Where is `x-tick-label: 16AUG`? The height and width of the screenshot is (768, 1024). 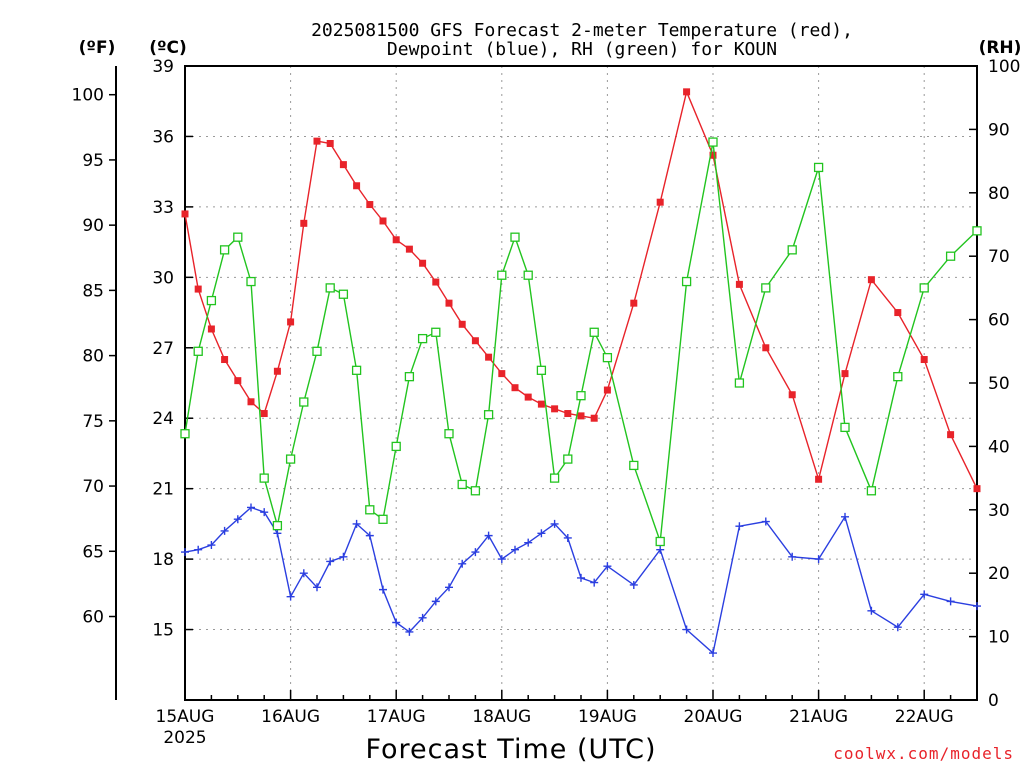
x-tick-label: 16AUG is located at coordinates (290, 717).